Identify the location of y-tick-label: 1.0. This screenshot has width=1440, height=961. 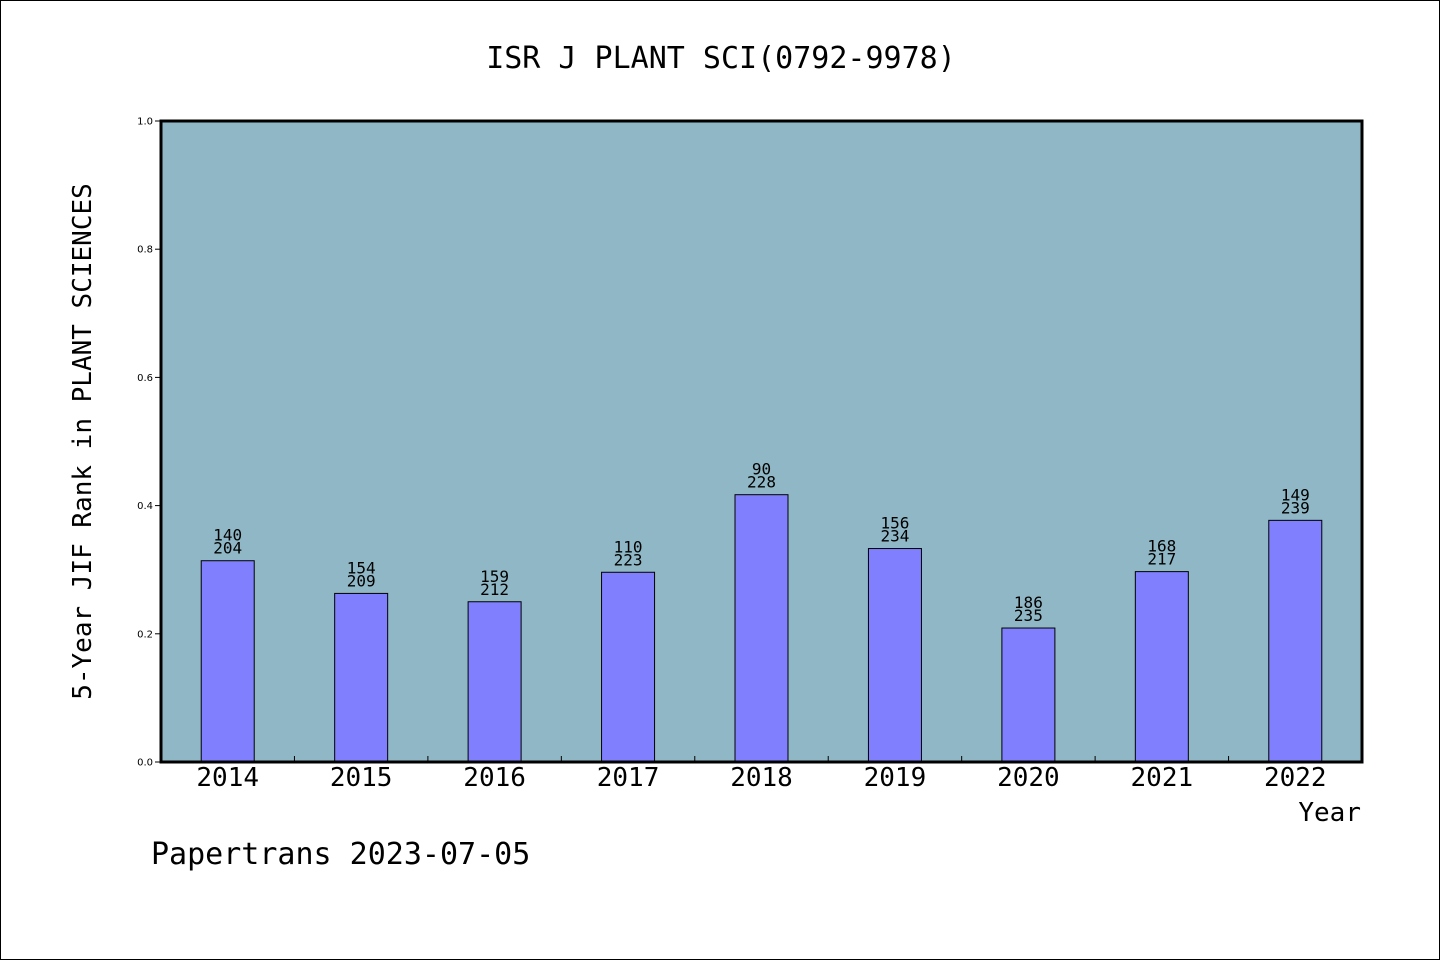
(145, 122).